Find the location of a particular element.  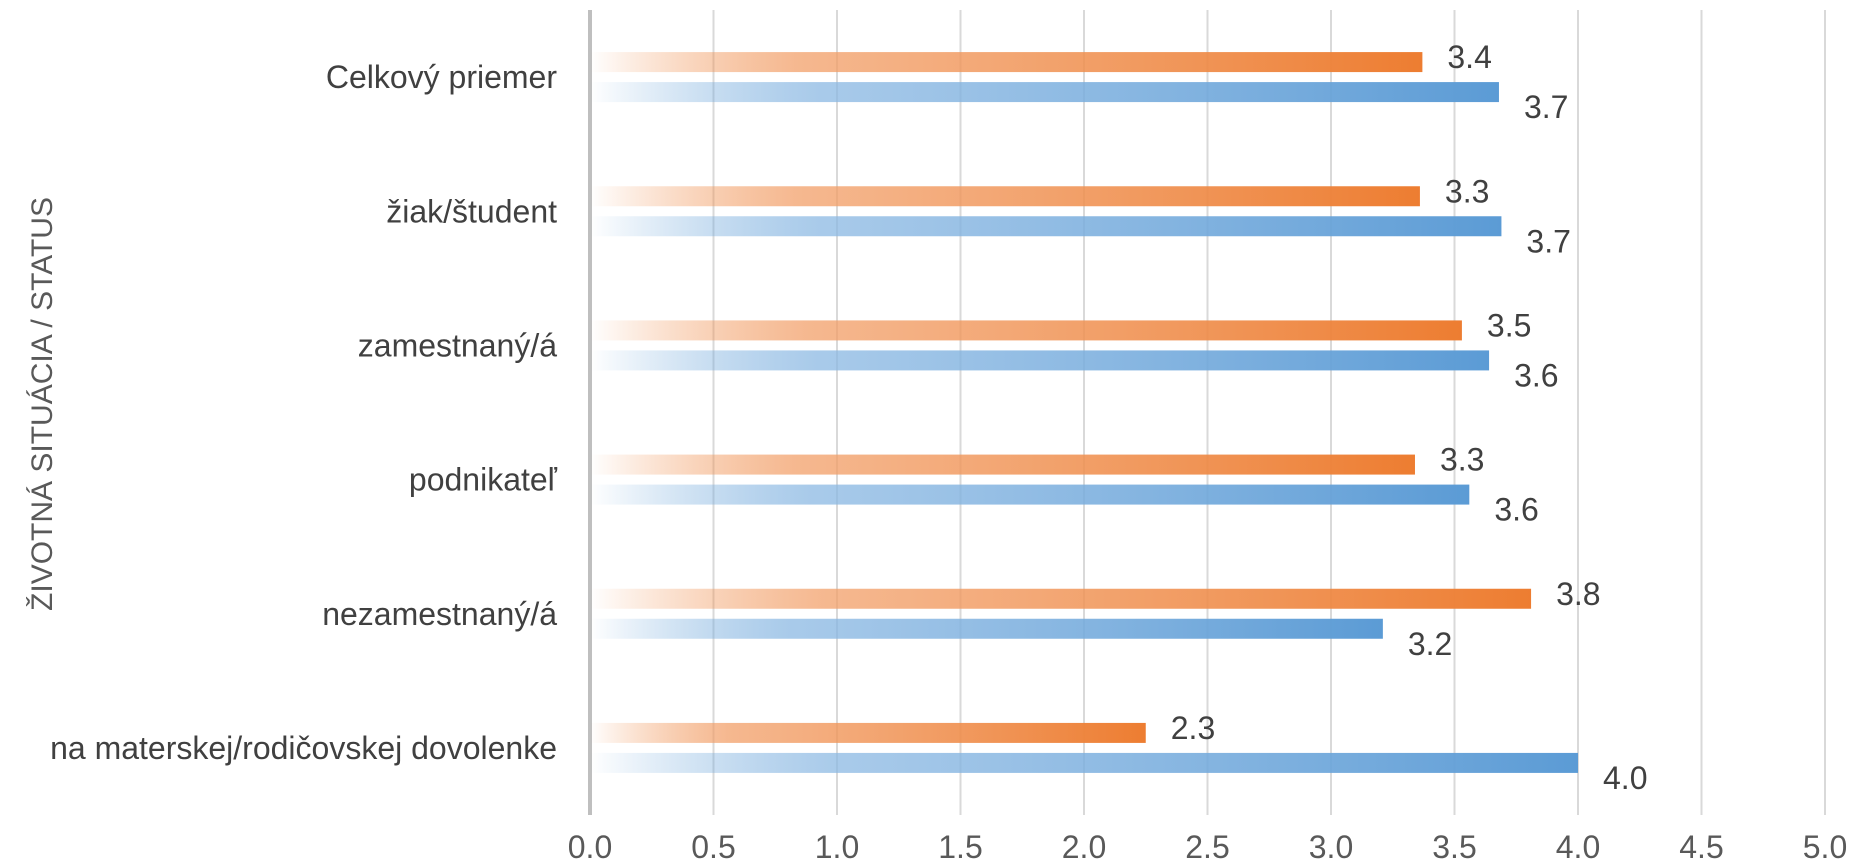

category-label: Celkový priemer is located at coordinates (442, 77).